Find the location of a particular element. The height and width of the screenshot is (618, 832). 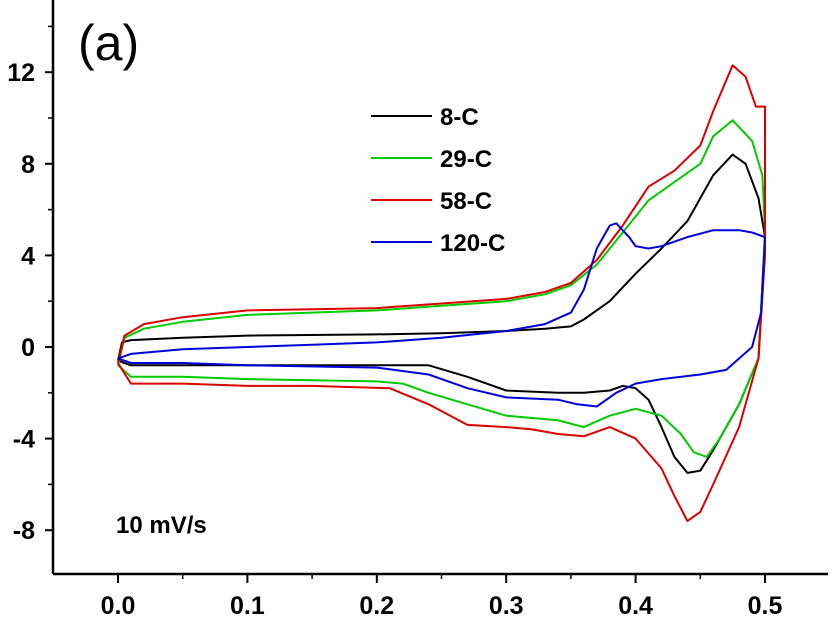

x-tick-label: 0.2 is located at coordinates (376, 605).